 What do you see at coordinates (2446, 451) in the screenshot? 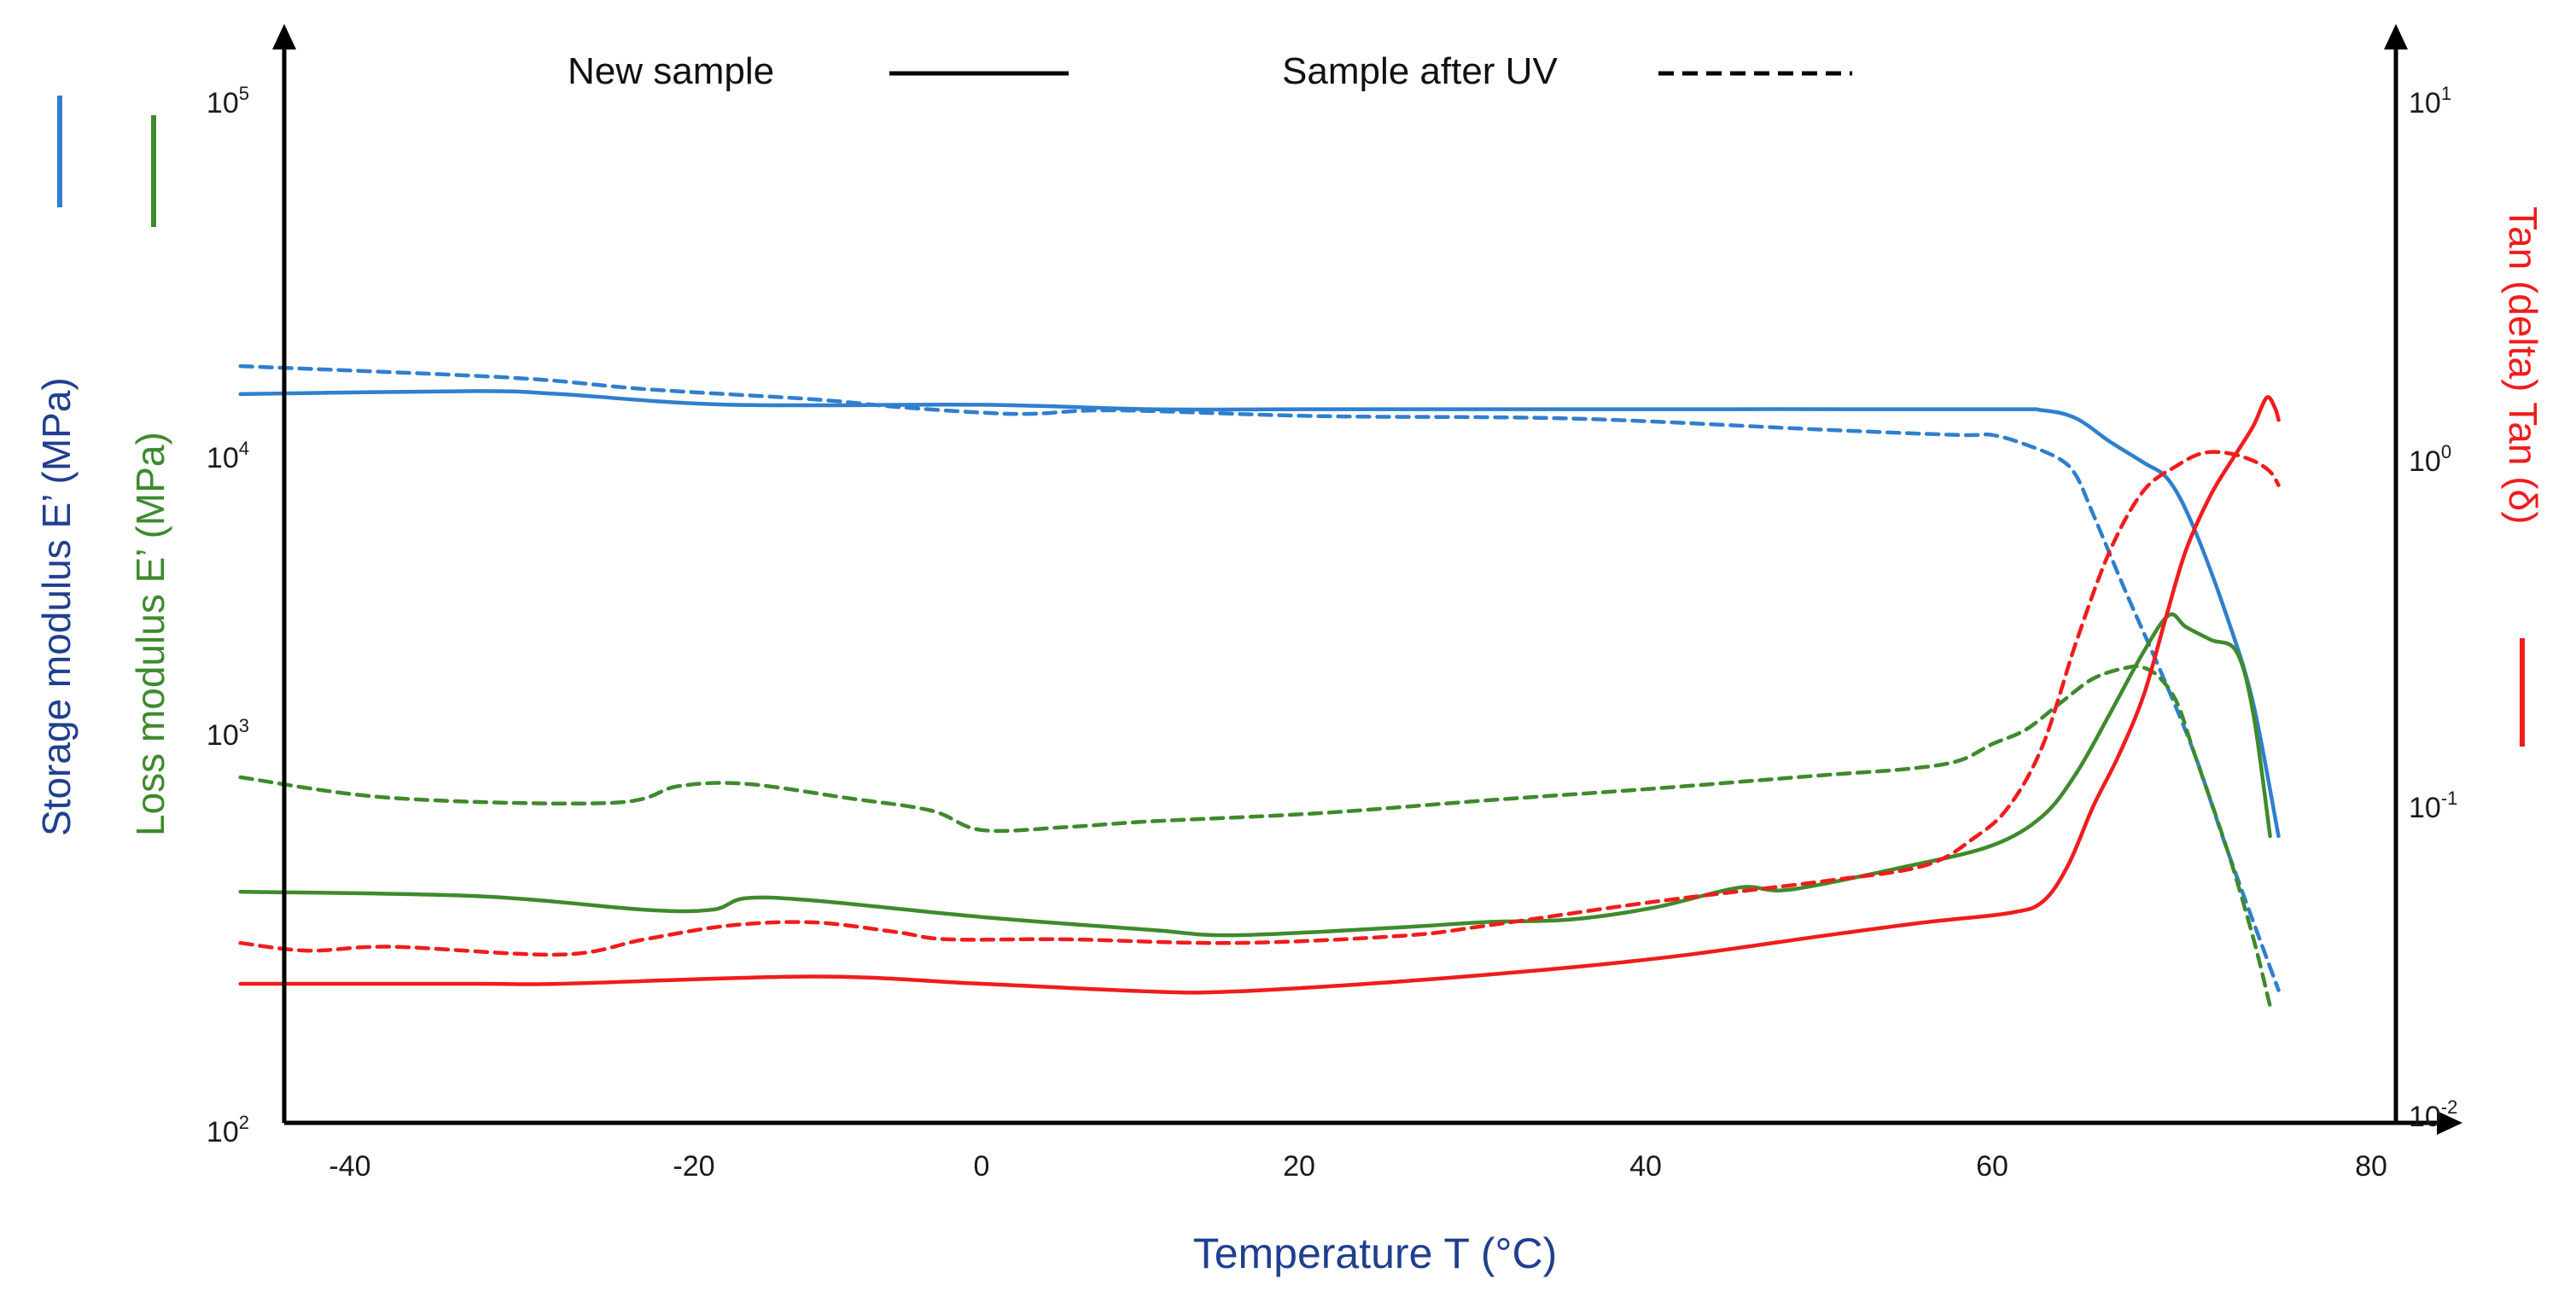
I see `tick-exponent: 0` at bounding box center [2446, 451].